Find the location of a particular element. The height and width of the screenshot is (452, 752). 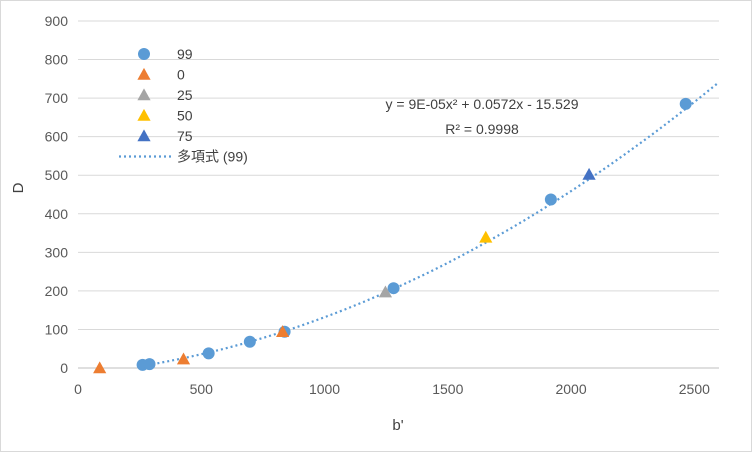

x-tick-label: 1000 is located at coordinates (324, 389).